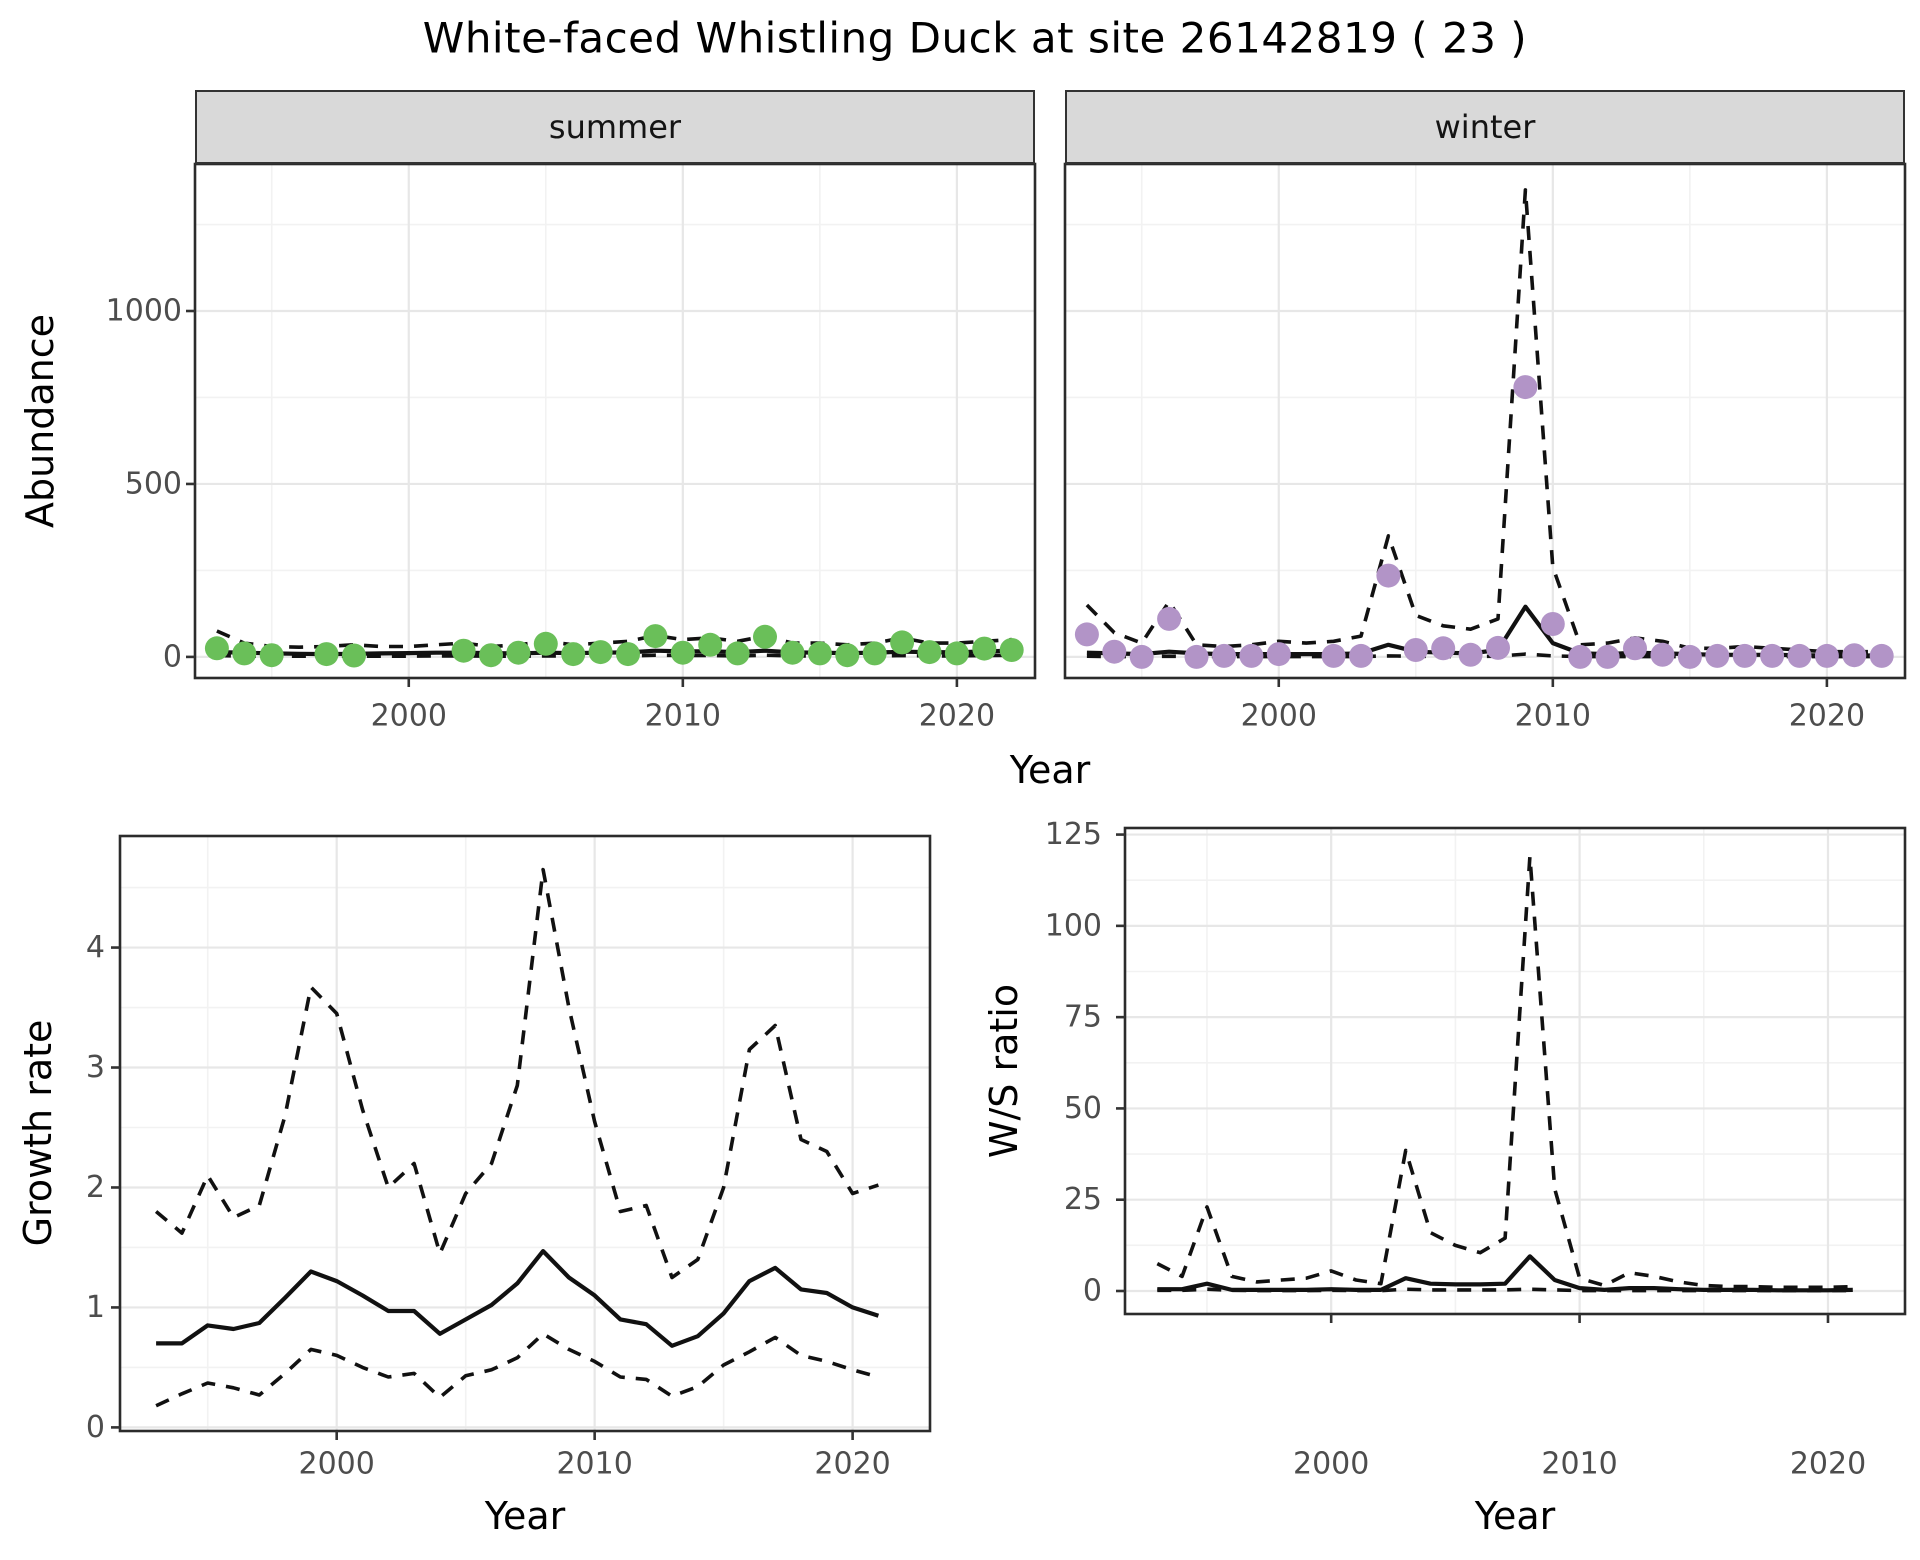  Describe the element at coordinates (1092, 1290) in the screenshot. I see `ws-ratio-y-tick-label: 0` at that location.